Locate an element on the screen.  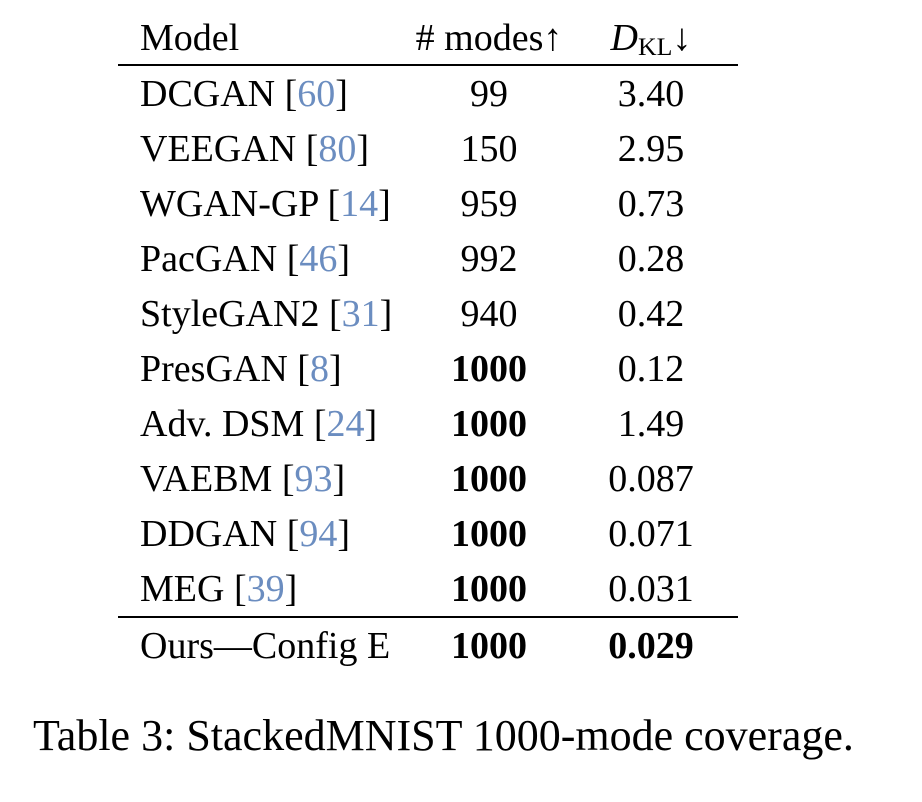
header-dkl: DKL↓ is located at coordinates (651, 38).